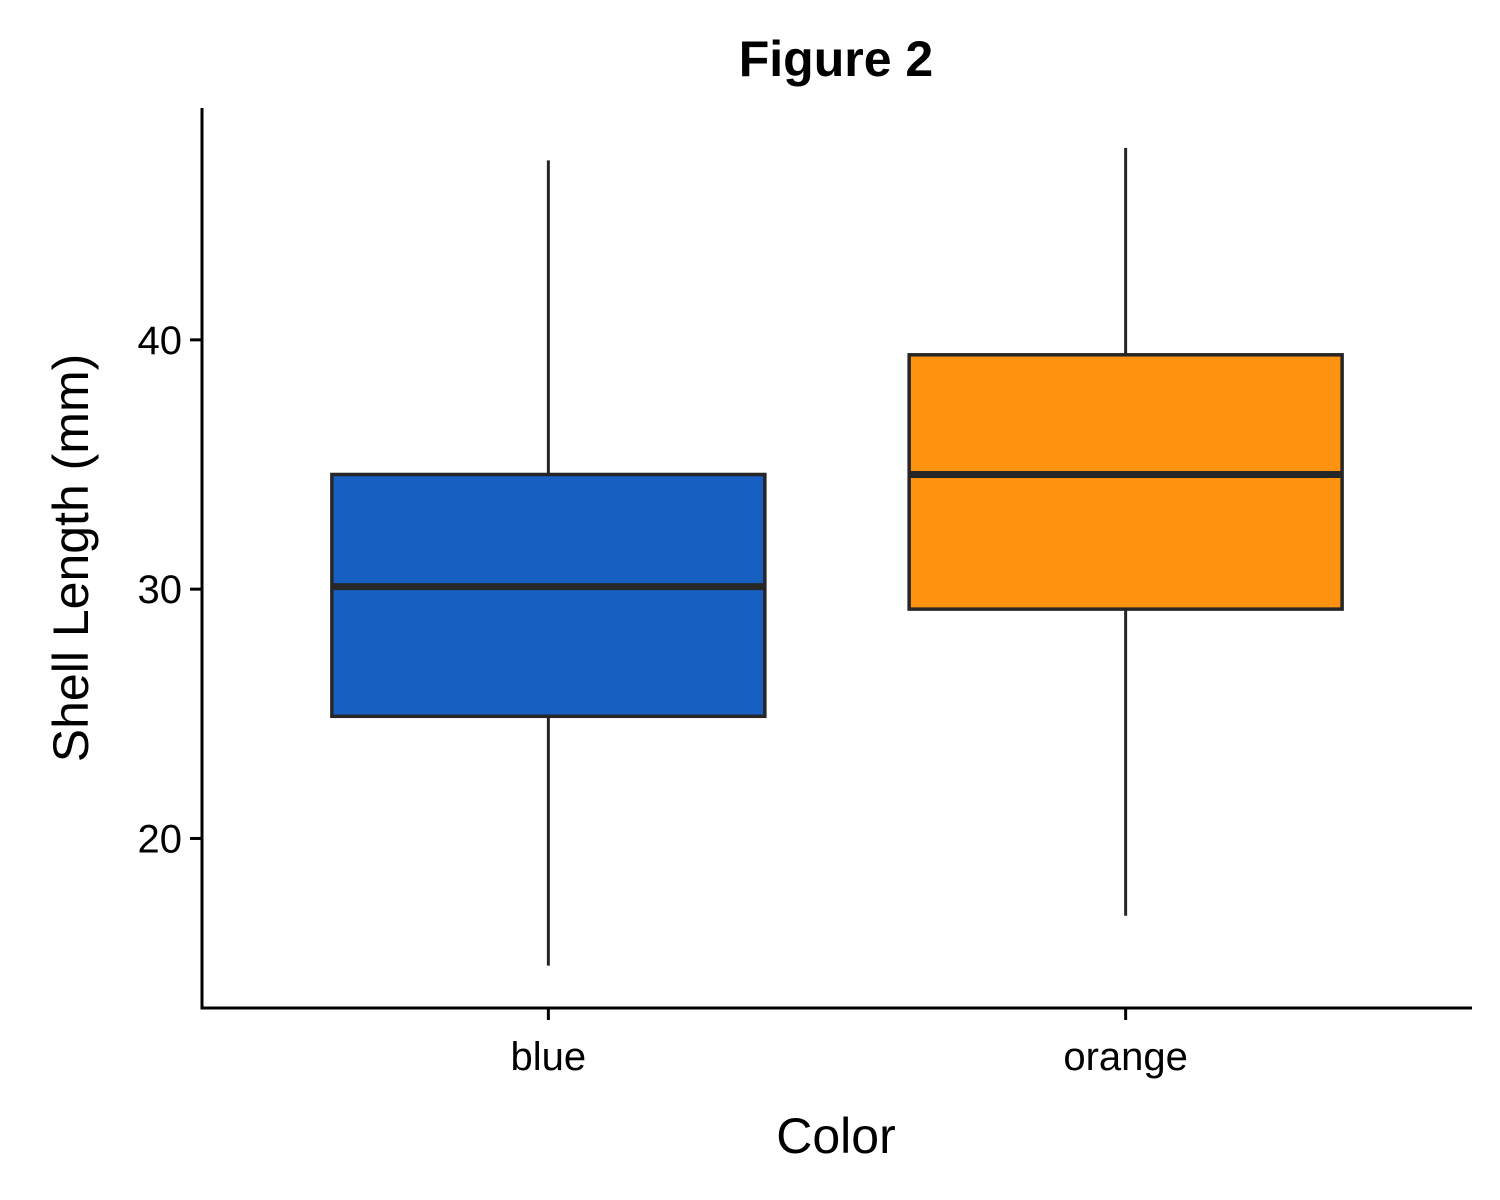 The height and width of the screenshot is (1200, 1500). Describe the element at coordinates (160, 839) in the screenshot. I see `y-tick-label: 20` at that location.